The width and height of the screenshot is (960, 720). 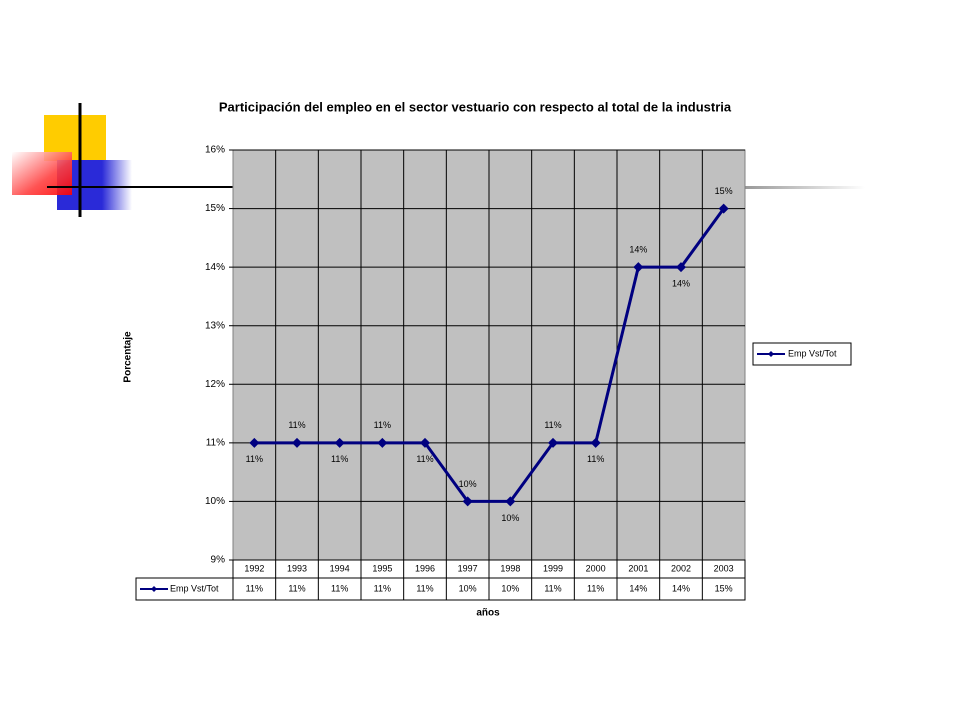 I want to click on x-tick-label: 2002, so click(x=681, y=568).